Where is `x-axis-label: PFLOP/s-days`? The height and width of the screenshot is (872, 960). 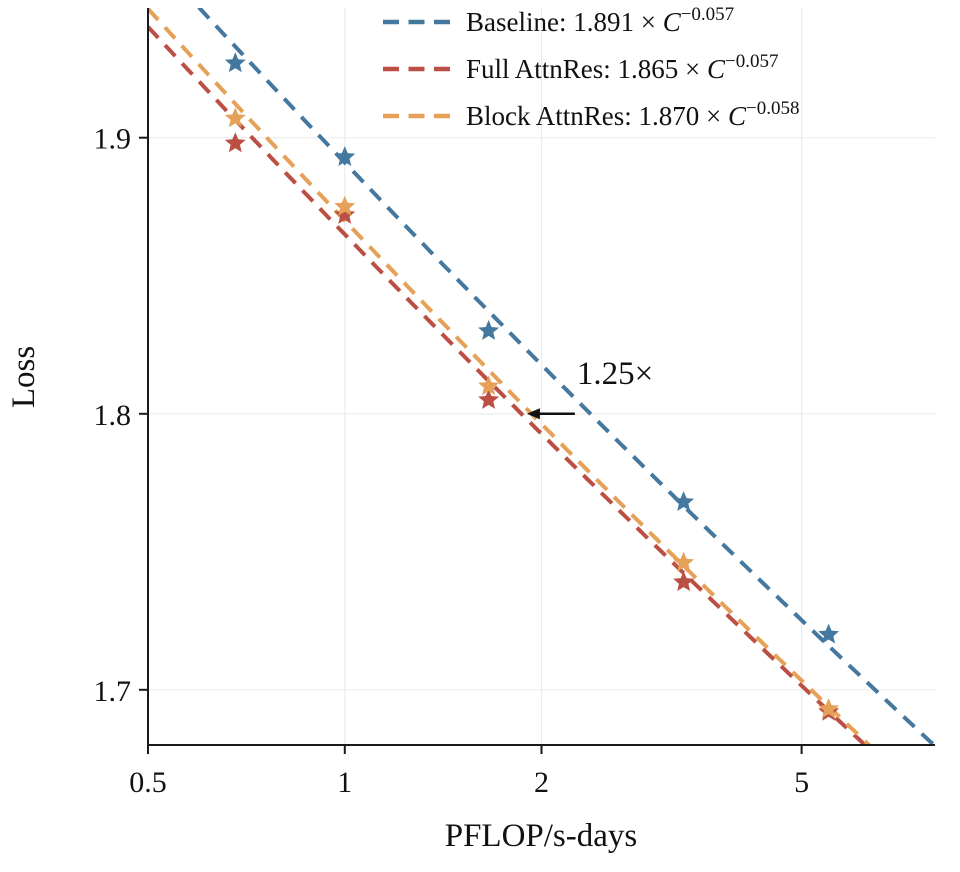
x-axis-label: PFLOP/s-days is located at coordinates (541, 836).